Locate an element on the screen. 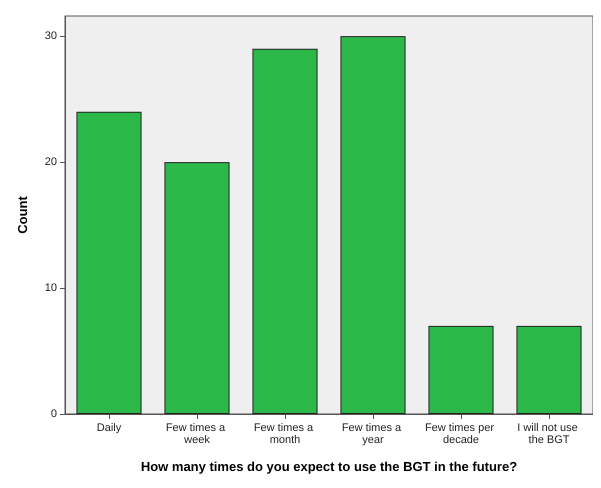  y-axis-title: Count is located at coordinates (22, 215).